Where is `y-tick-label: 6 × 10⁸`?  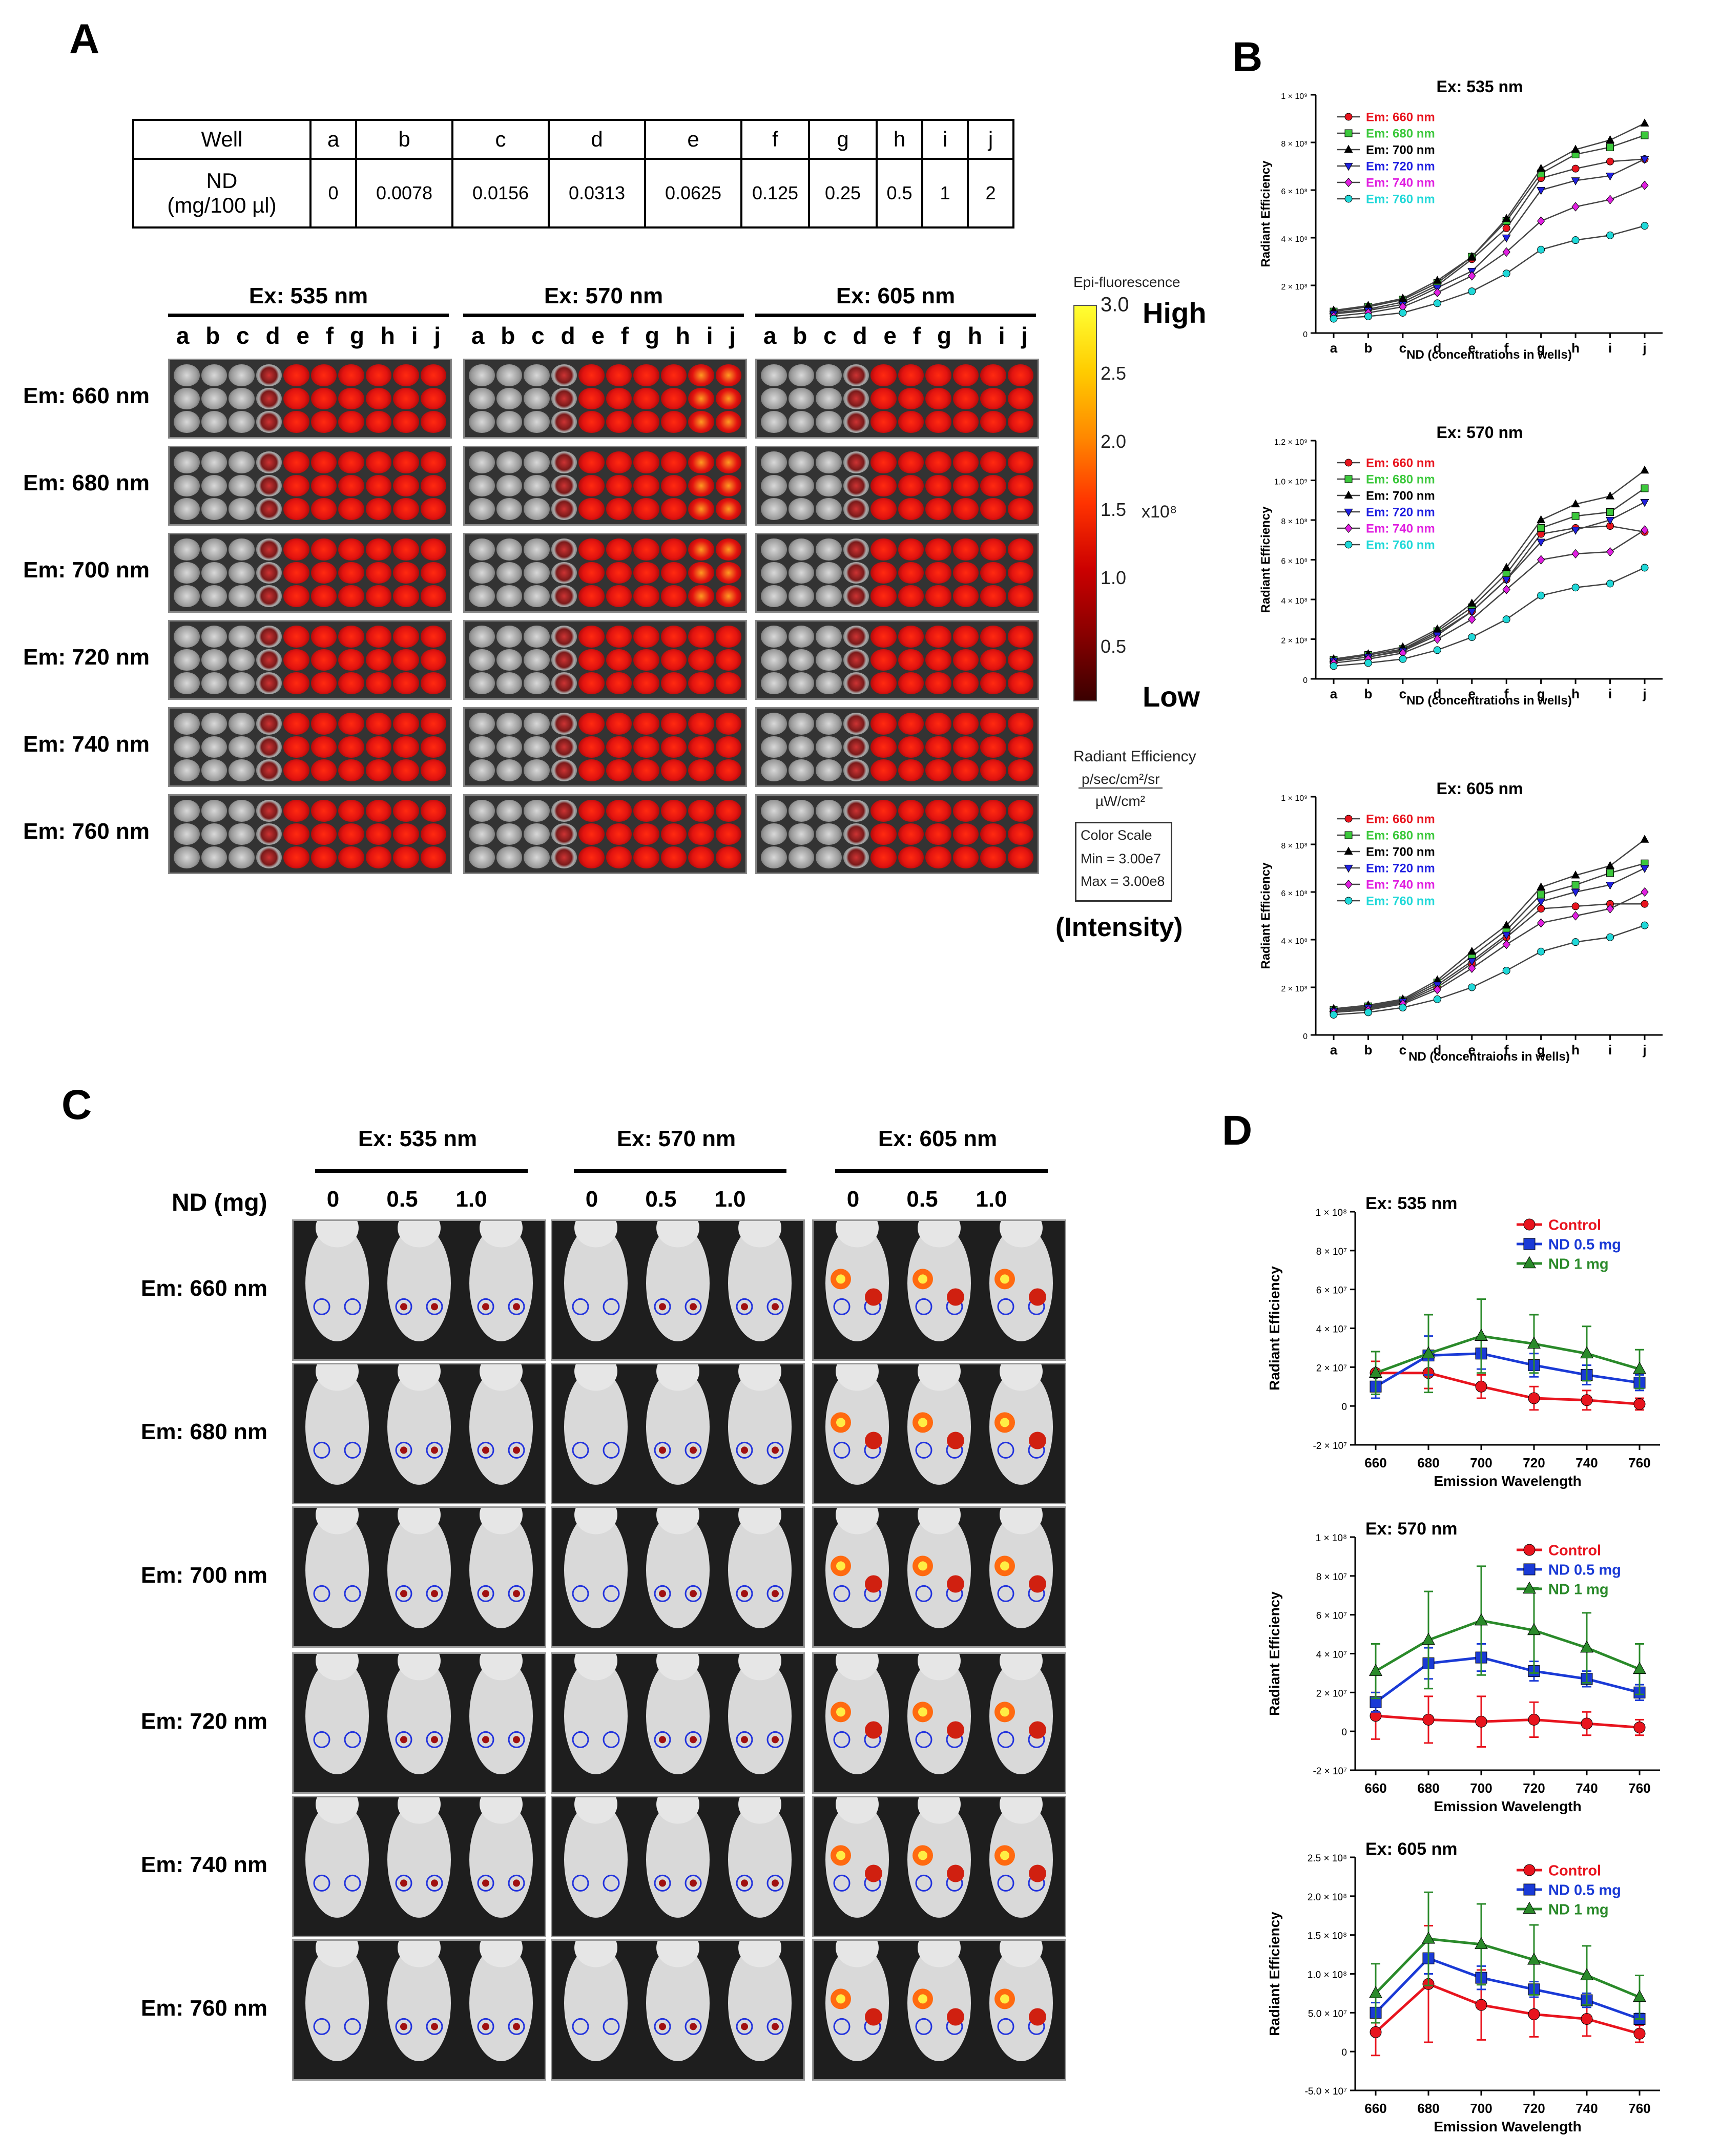
y-tick-label: 6 × 10⁸ is located at coordinates (1295, 192).